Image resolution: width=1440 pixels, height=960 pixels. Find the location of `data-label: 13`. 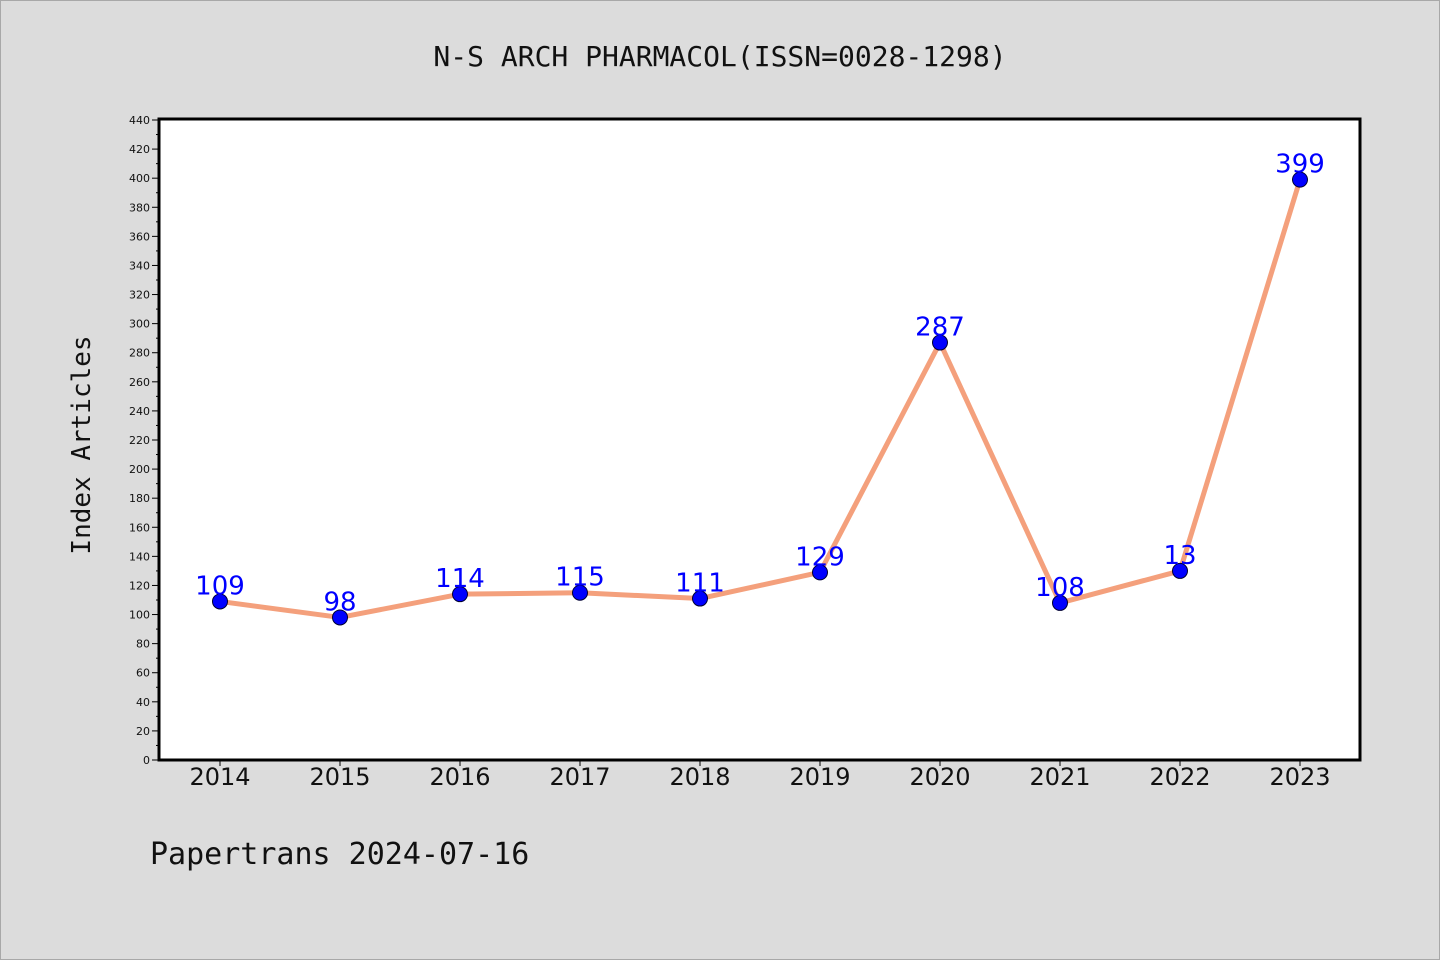

data-label: 13 is located at coordinates (1179, 556).